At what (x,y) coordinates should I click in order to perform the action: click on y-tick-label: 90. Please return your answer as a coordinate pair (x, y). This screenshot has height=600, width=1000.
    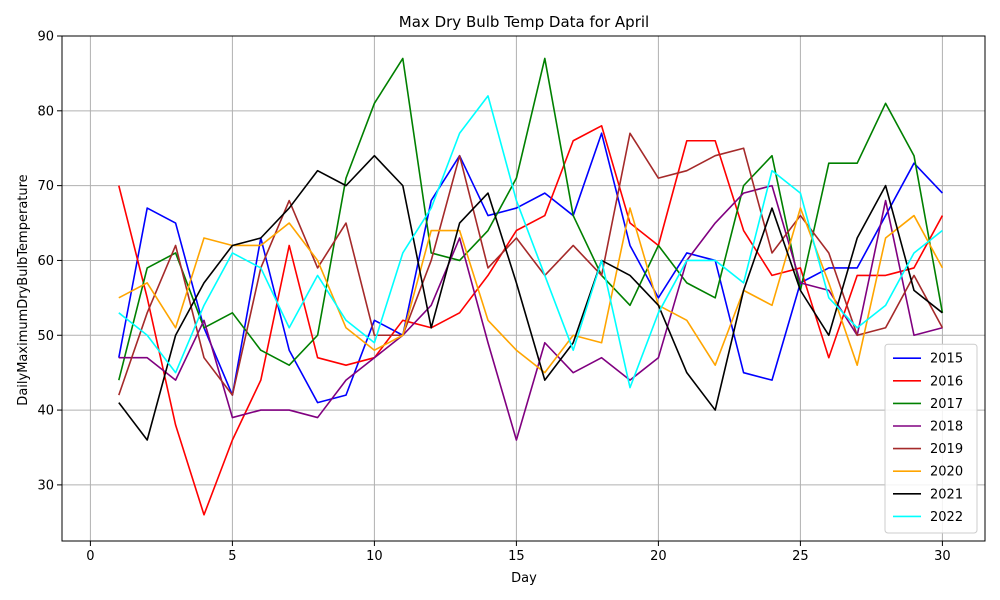
    Looking at the image, I should click on (45, 37).